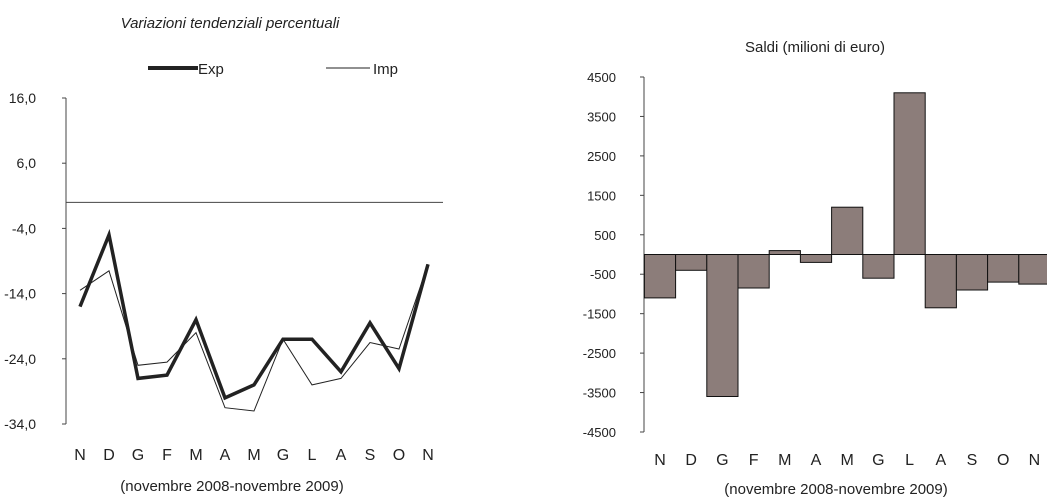 Image resolution: width=1047 pixels, height=499 pixels. What do you see at coordinates (754, 460) in the screenshot?
I see `right-x-tick-label: F` at bounding box center [754, 460].